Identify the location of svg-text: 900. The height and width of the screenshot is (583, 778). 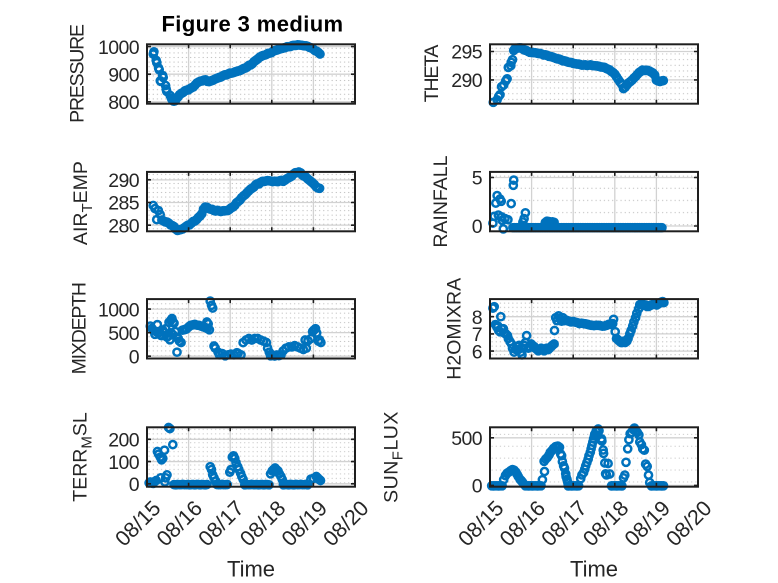
(123, 75).